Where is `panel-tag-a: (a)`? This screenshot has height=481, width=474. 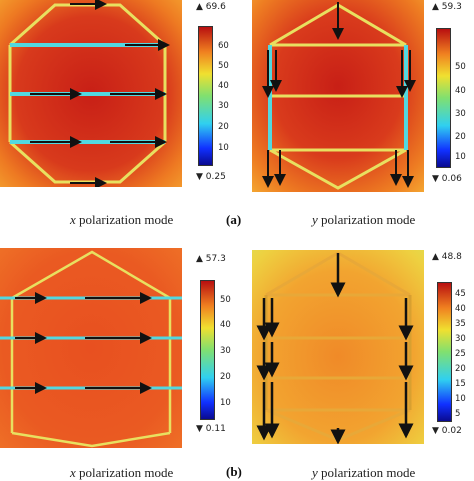 panel-tag-a: (a) is located at coordinates (234, 219).